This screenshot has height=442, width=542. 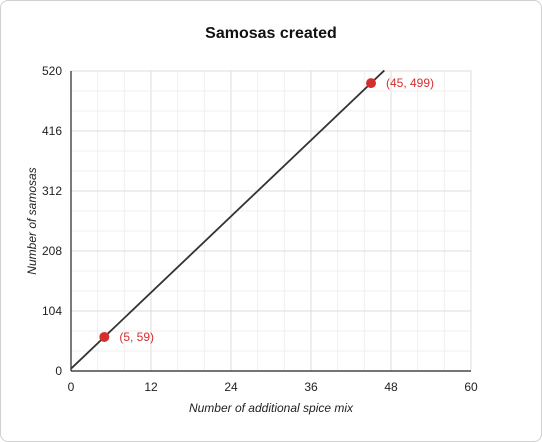 What do you see at coordinates (52, 251) in the screenshot?
I see `y-tick-label: 208` at bounding box center [52, 251].